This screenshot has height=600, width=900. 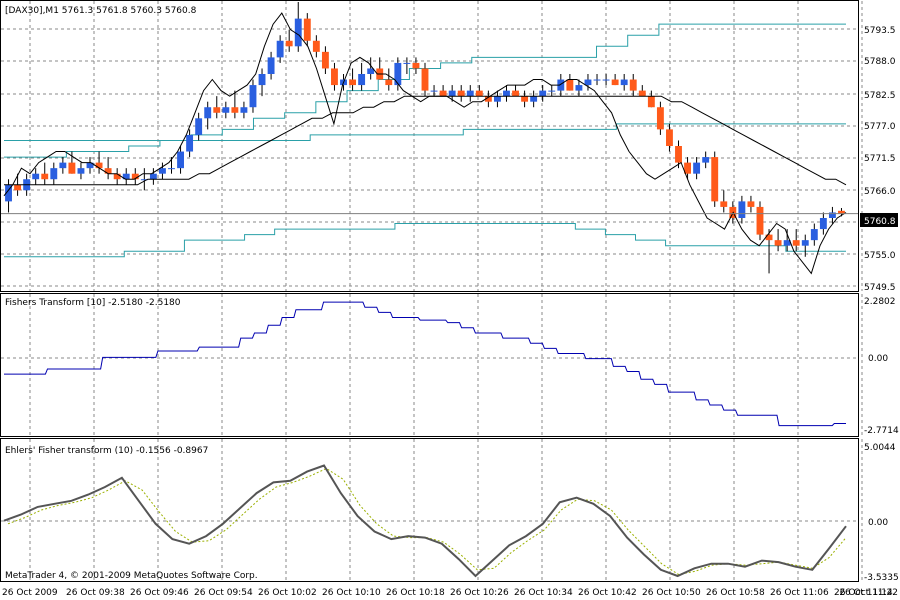 I want to click on price-tick: 5777.0, so click(x=880, y=127).